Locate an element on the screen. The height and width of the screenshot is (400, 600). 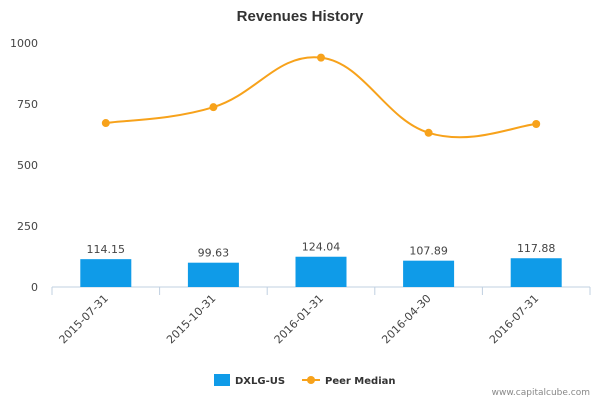
legend-label-peer-median: Peer Median is located at coordinates (360, 381).